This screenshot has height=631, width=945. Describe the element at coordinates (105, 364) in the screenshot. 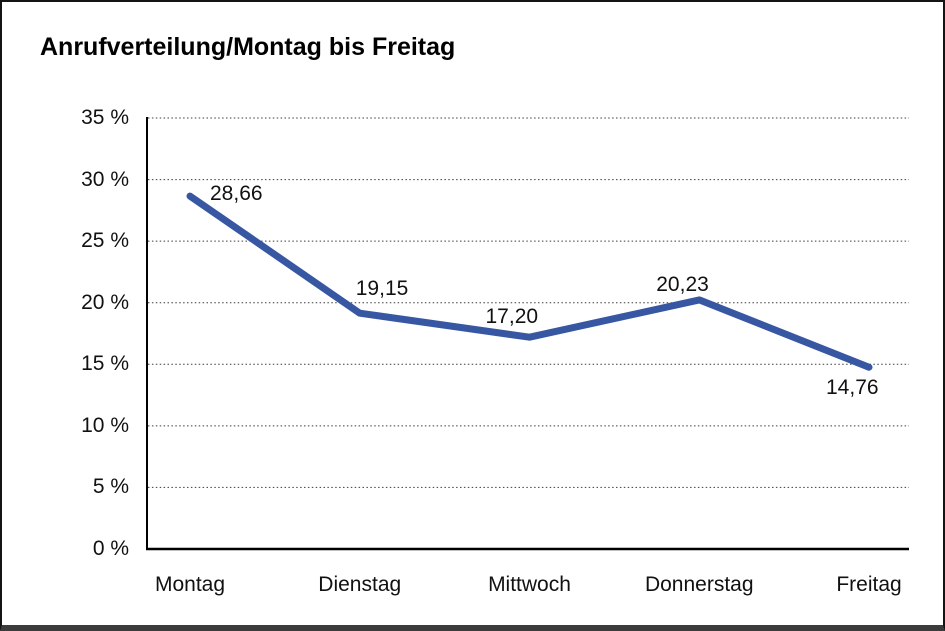

I see `y-axis-tick-label: 15 %` at that location.